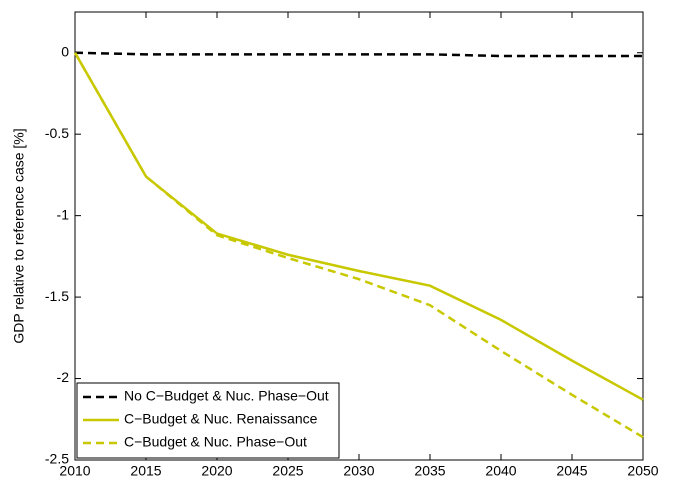 This screenshot has width=682, height=481. I want to click on series-line, so click(358, 54).